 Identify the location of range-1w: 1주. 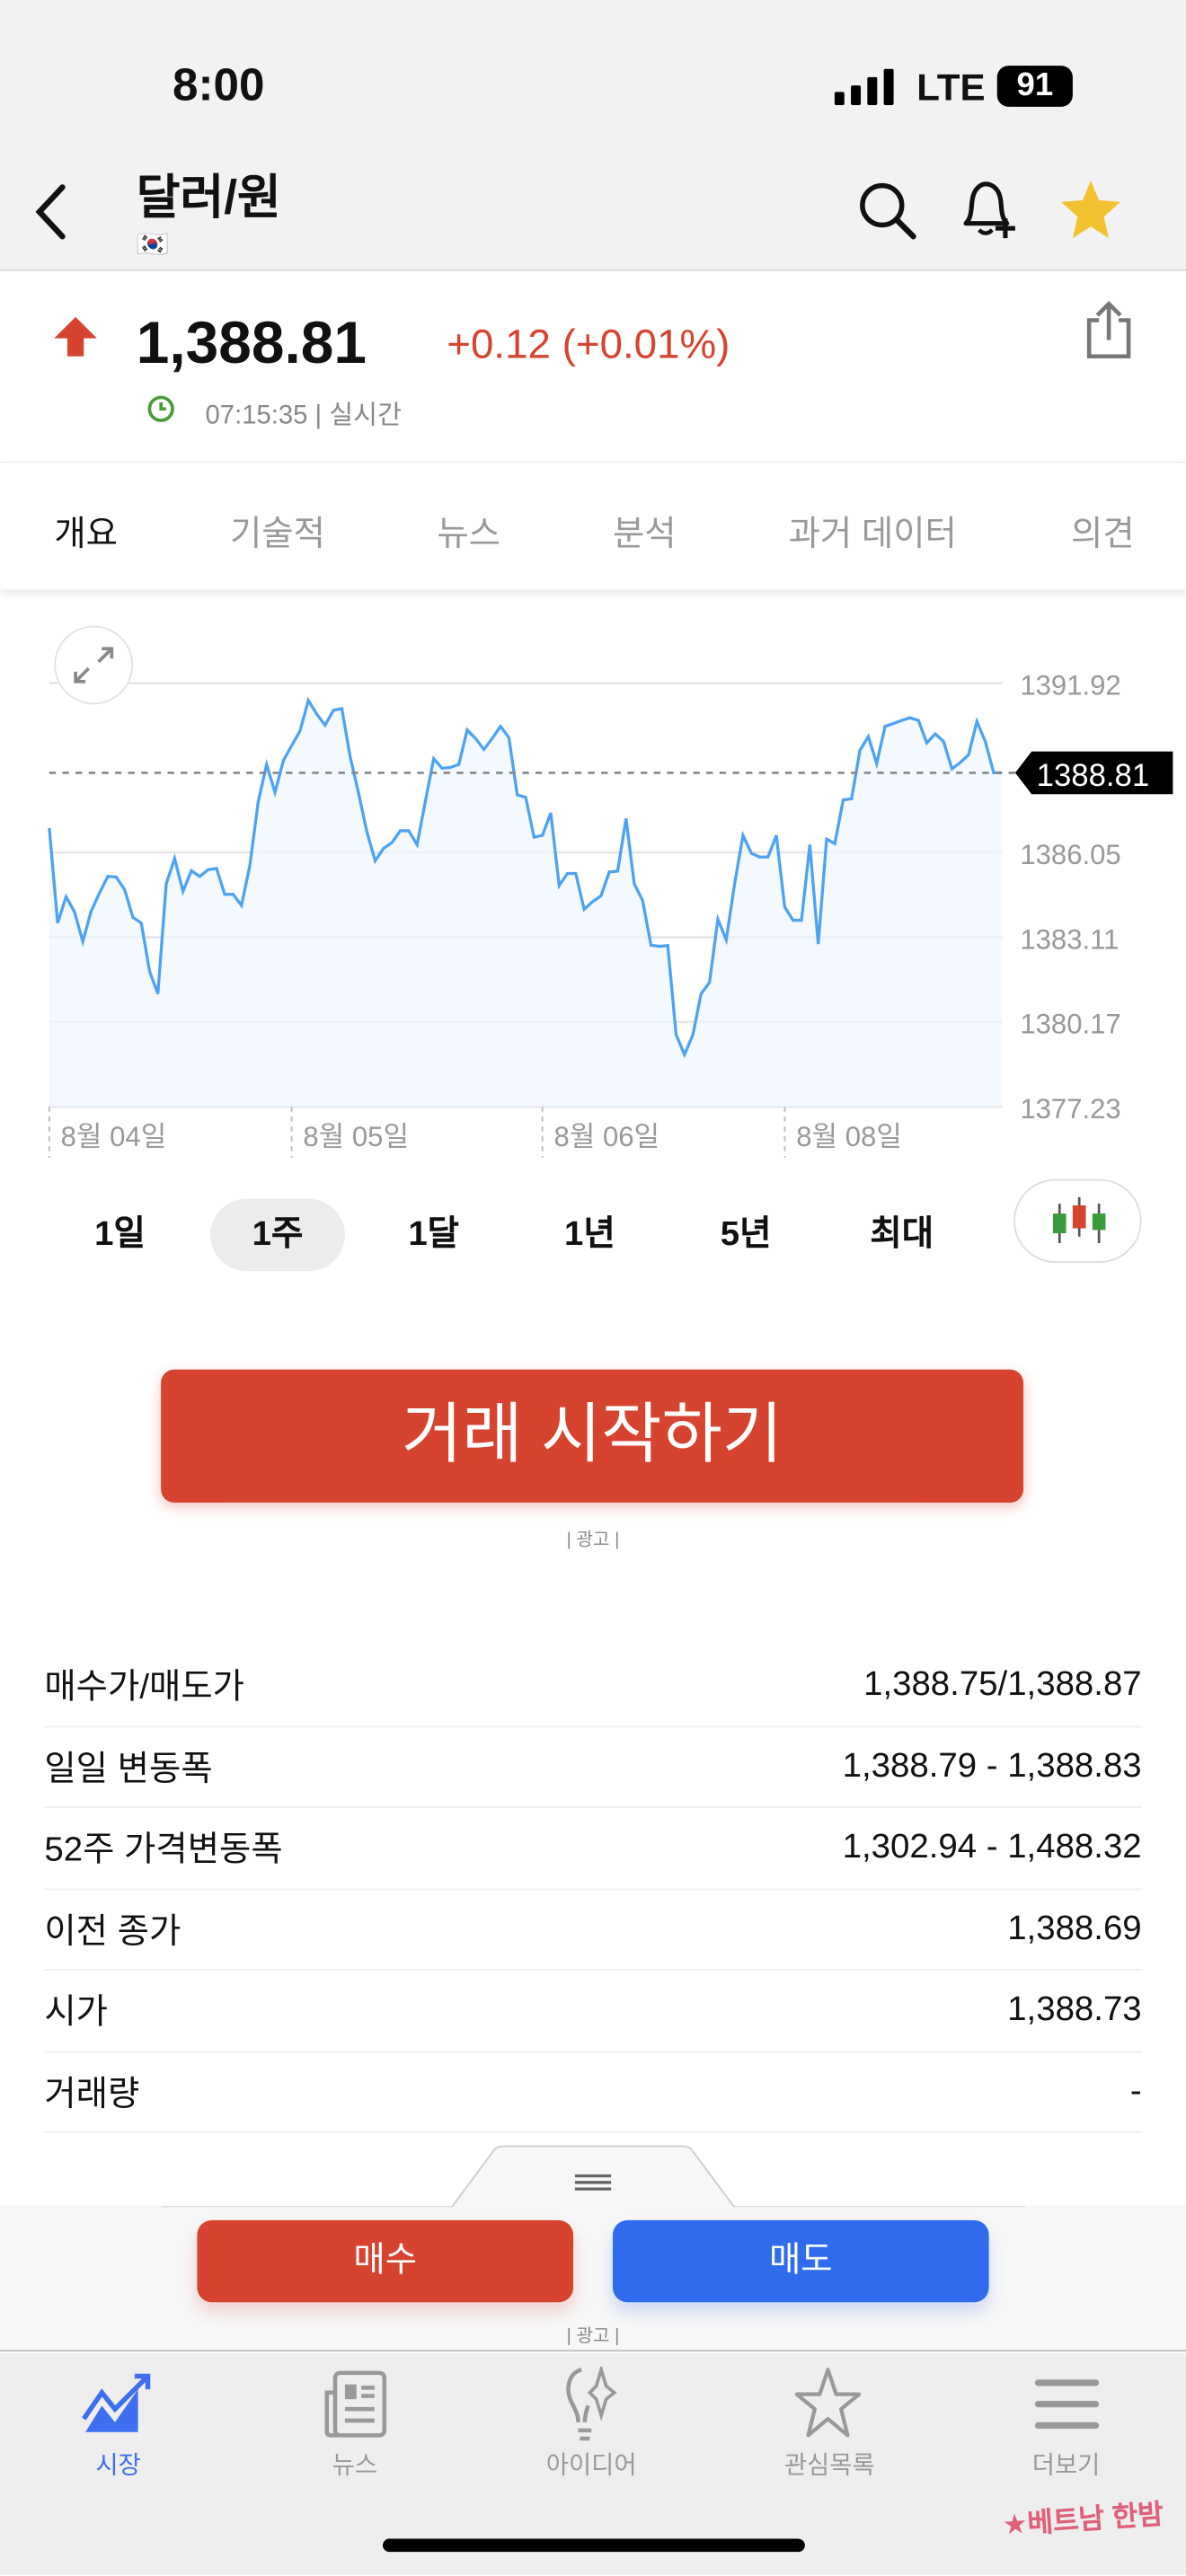
(277, 1235).